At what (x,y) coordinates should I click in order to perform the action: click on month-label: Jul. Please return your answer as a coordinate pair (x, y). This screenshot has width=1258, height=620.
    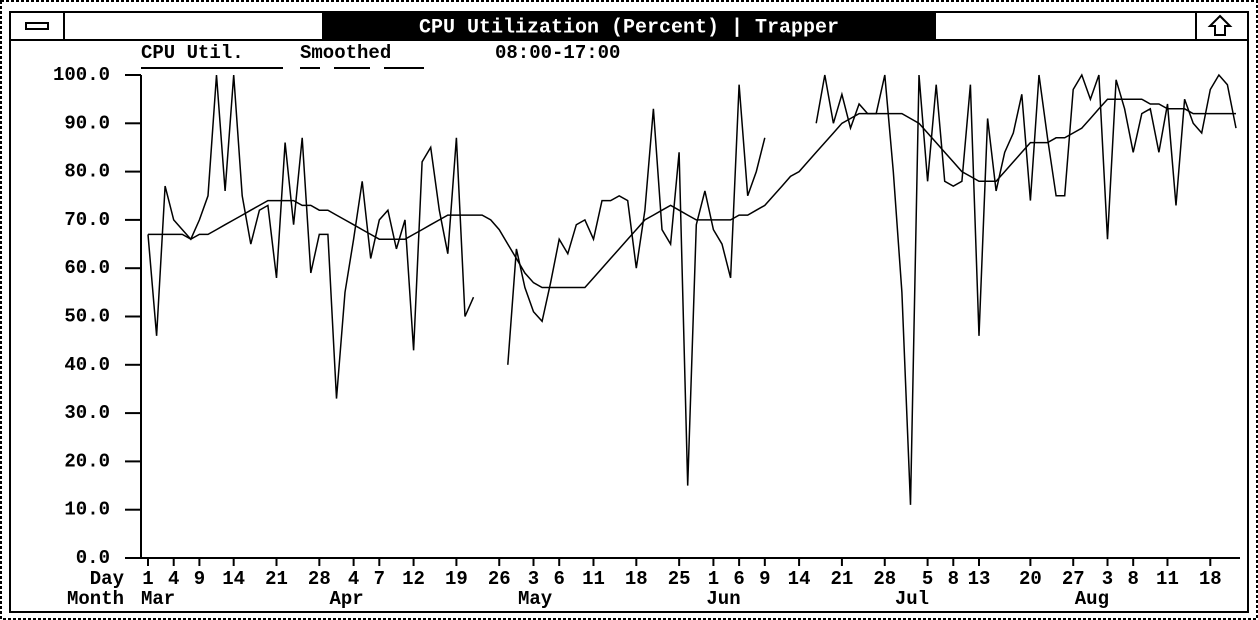
    Looking at the image, I should click on (912, 599).